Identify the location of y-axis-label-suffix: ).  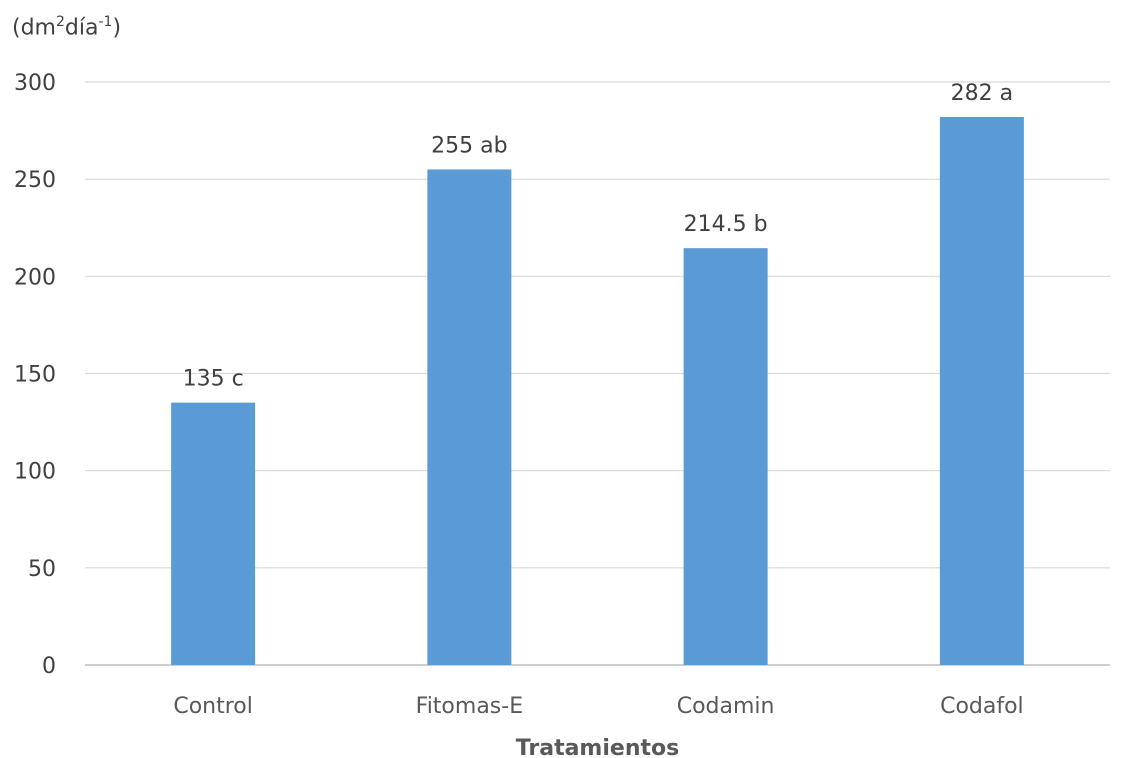
(117, 28).